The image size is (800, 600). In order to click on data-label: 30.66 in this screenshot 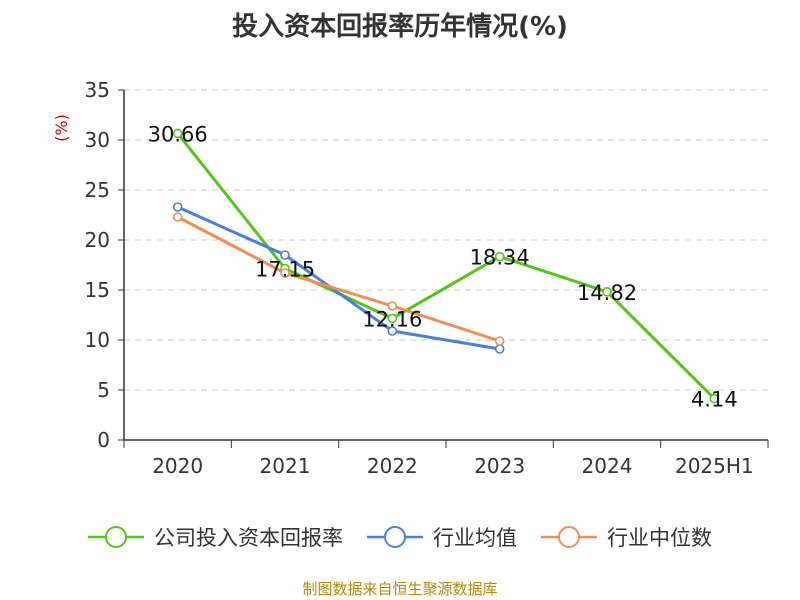, I will do `click(178, 134)`.